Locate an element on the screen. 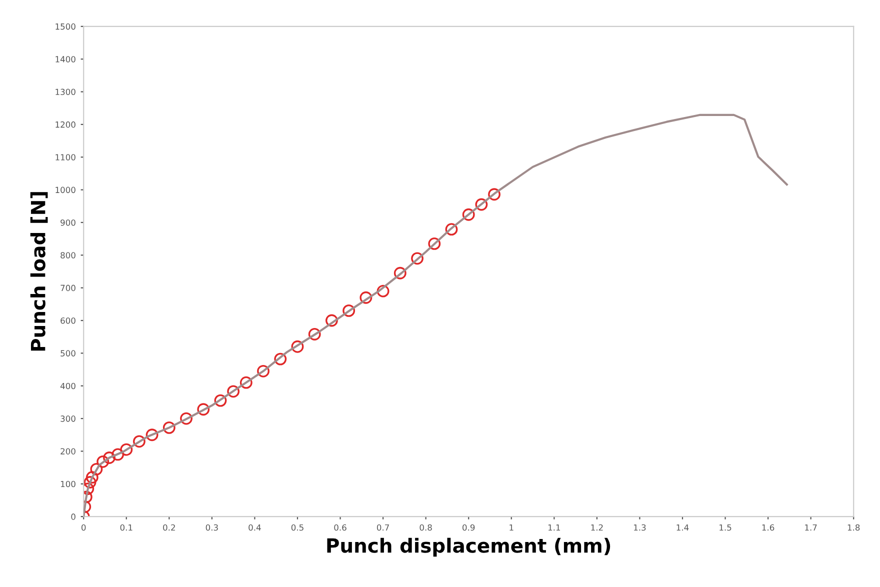 This screenshot has width=880, height=587. y-tick-label: 700 is located at coordinates (68, 288).